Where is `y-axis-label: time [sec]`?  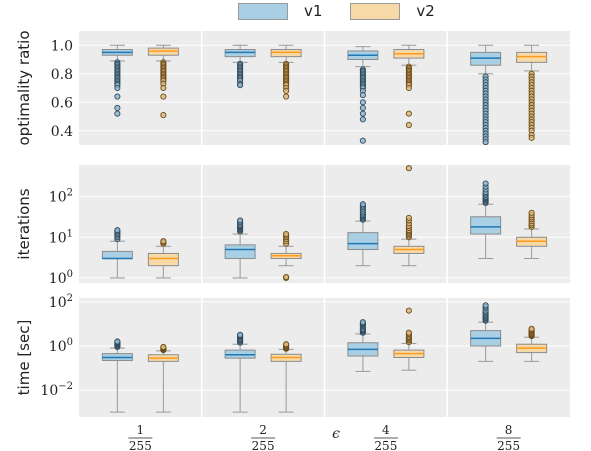 y-axis-label: time [sec] is located at coordinates (24, 358).